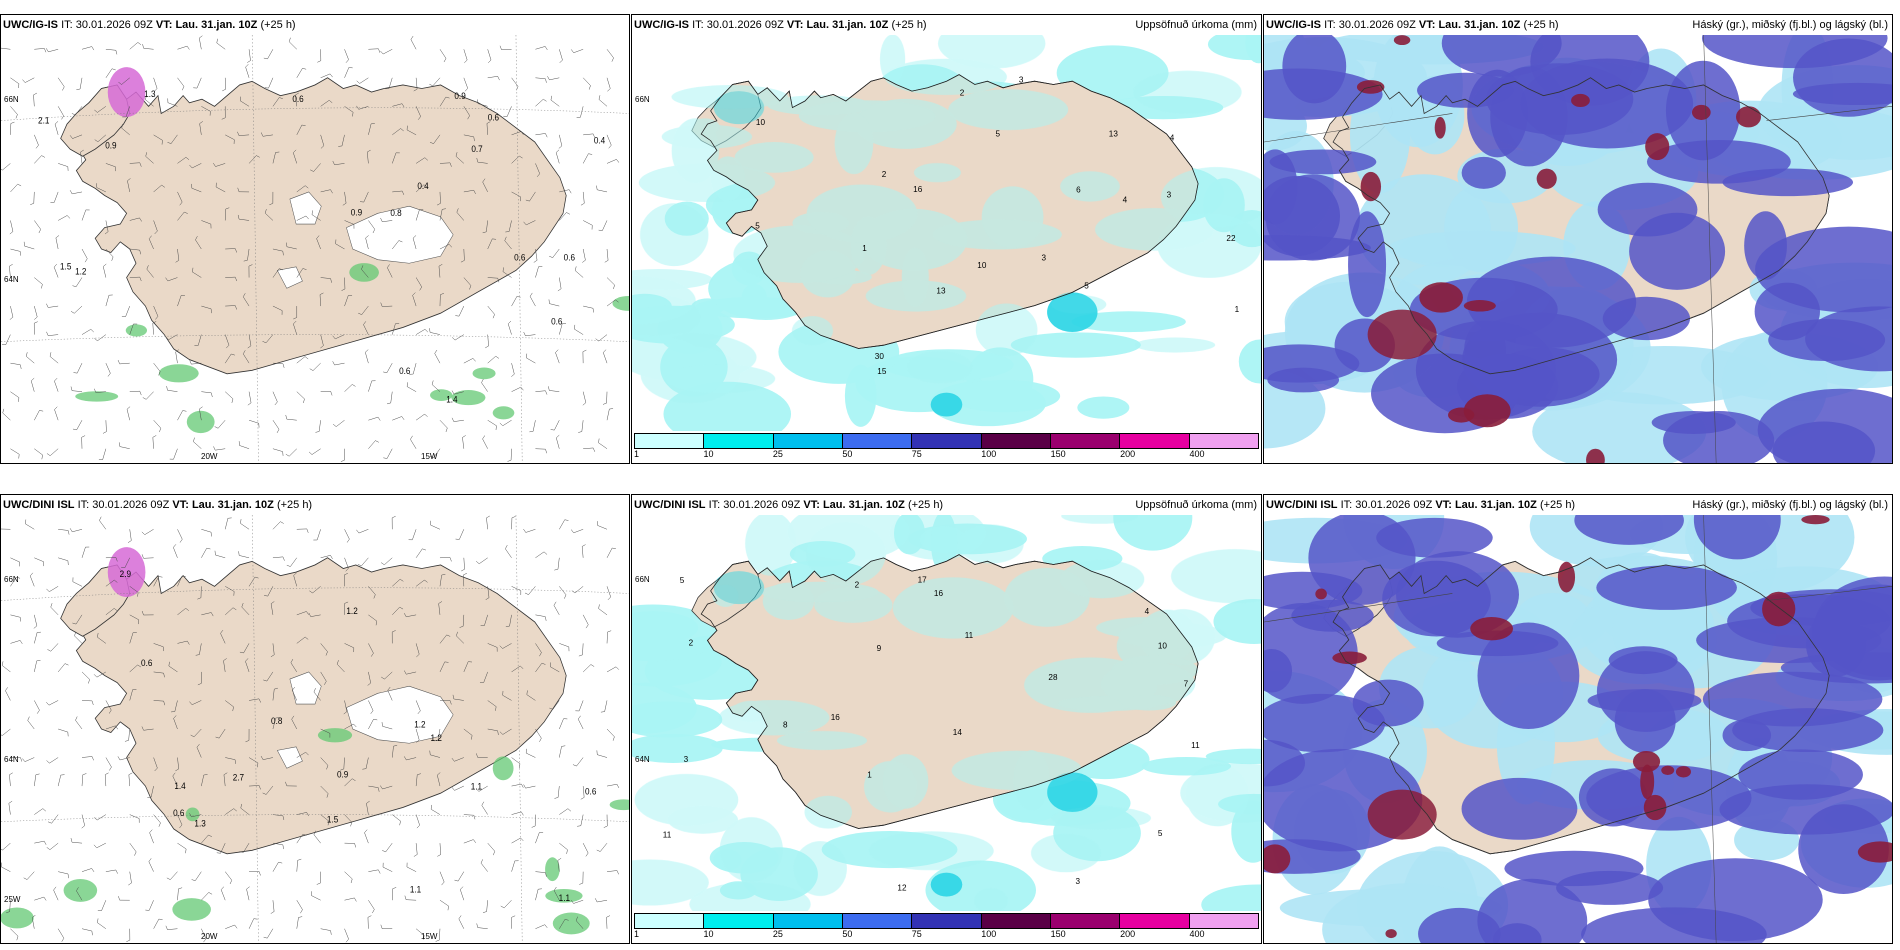 This screenshot has height=950, width=1900. Describe the element at coordinates (164, 25) in the screenshot. I see `vt-label: VT:` at that location.